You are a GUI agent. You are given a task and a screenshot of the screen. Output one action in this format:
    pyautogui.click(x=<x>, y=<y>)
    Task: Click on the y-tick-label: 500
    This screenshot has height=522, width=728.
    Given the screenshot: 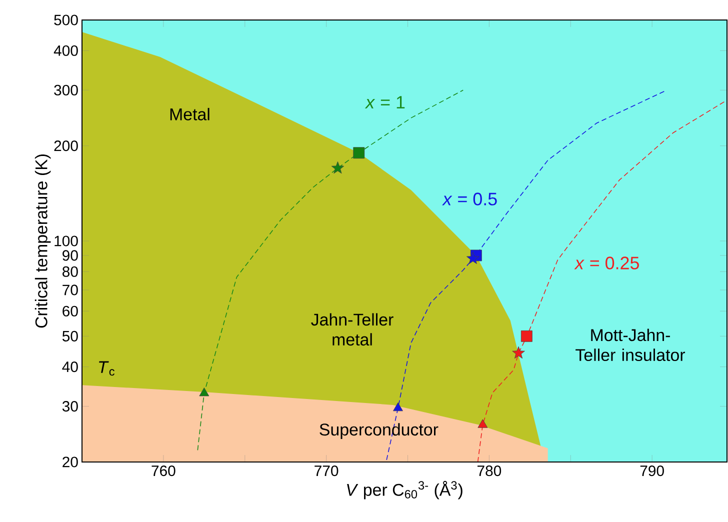 What is the action you would take?
    pyautogui.click(x=66, y=20)
    